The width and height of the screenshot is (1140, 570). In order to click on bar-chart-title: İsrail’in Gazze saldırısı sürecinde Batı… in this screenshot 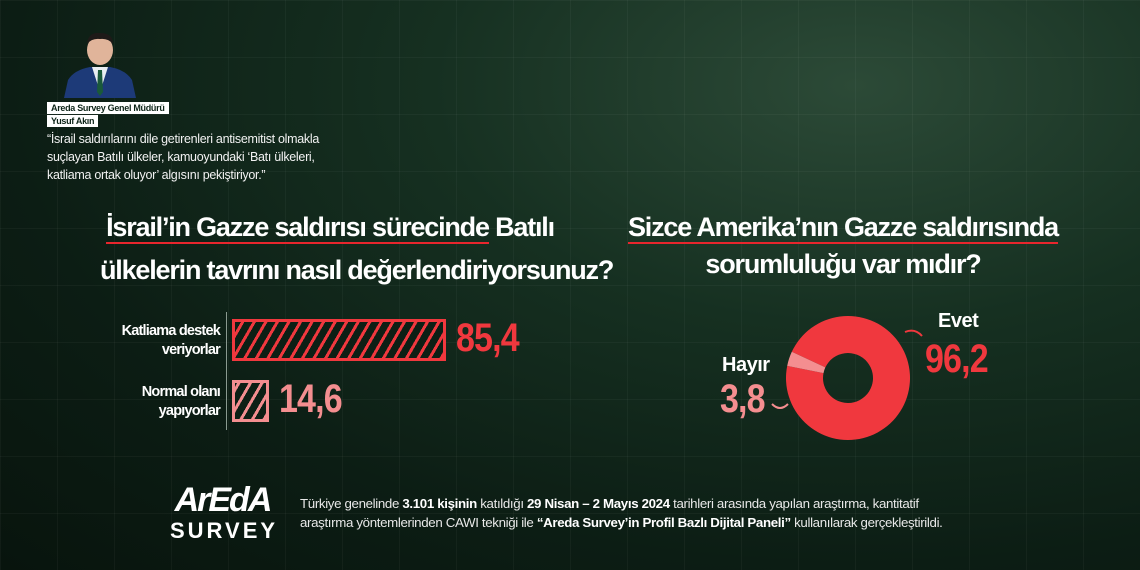, I will do `click(357, 249)`.